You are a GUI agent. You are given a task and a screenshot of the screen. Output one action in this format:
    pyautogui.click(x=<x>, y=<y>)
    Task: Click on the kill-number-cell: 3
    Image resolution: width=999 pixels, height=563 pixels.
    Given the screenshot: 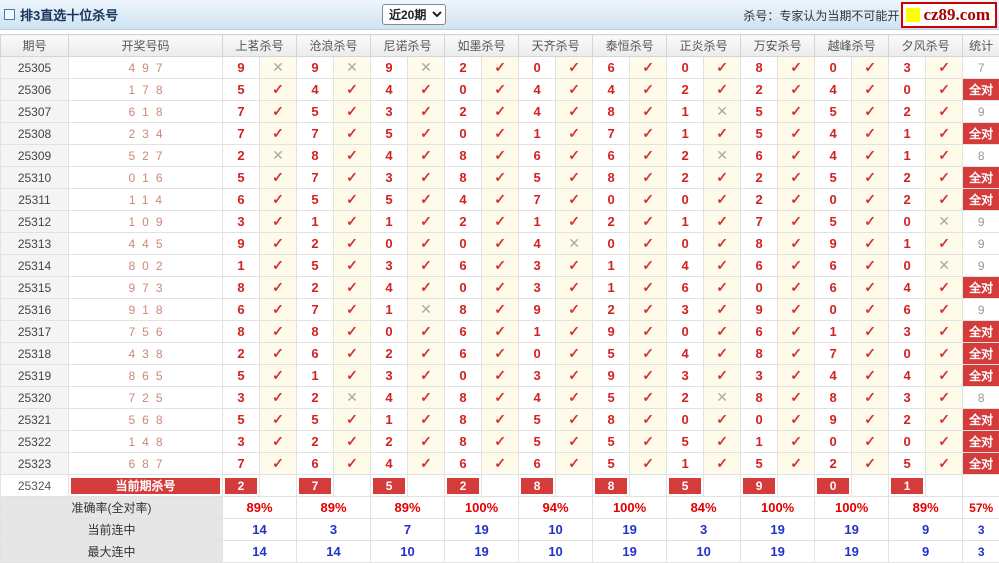 What is the action you would take?
    pyautogui.click(x=907, y=67)
    